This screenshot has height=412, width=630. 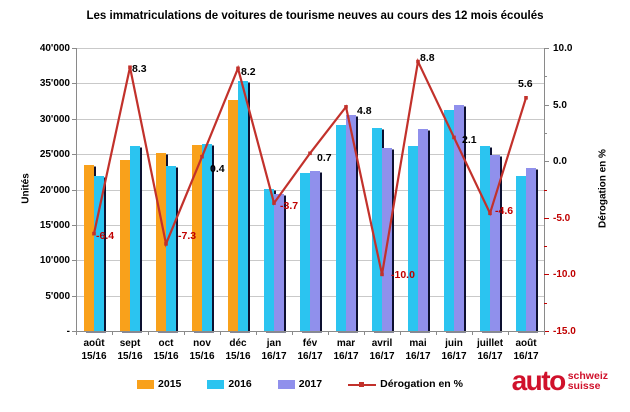 I want to click on legend-line-marker, so click(x=362, y=384).